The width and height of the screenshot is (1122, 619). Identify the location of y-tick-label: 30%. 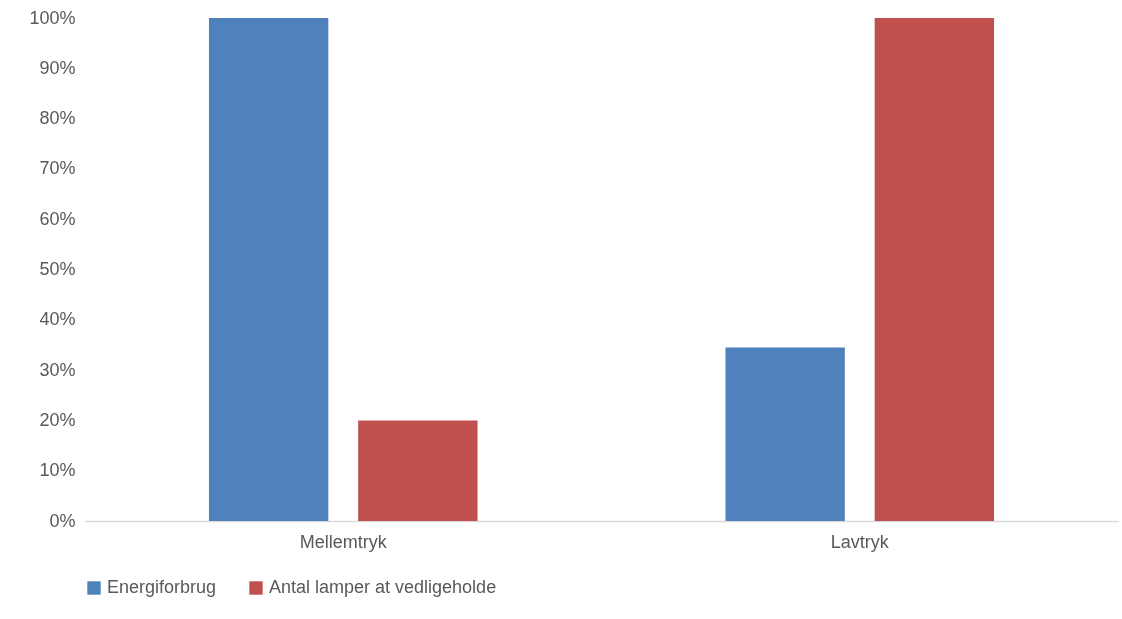
(57, 369).